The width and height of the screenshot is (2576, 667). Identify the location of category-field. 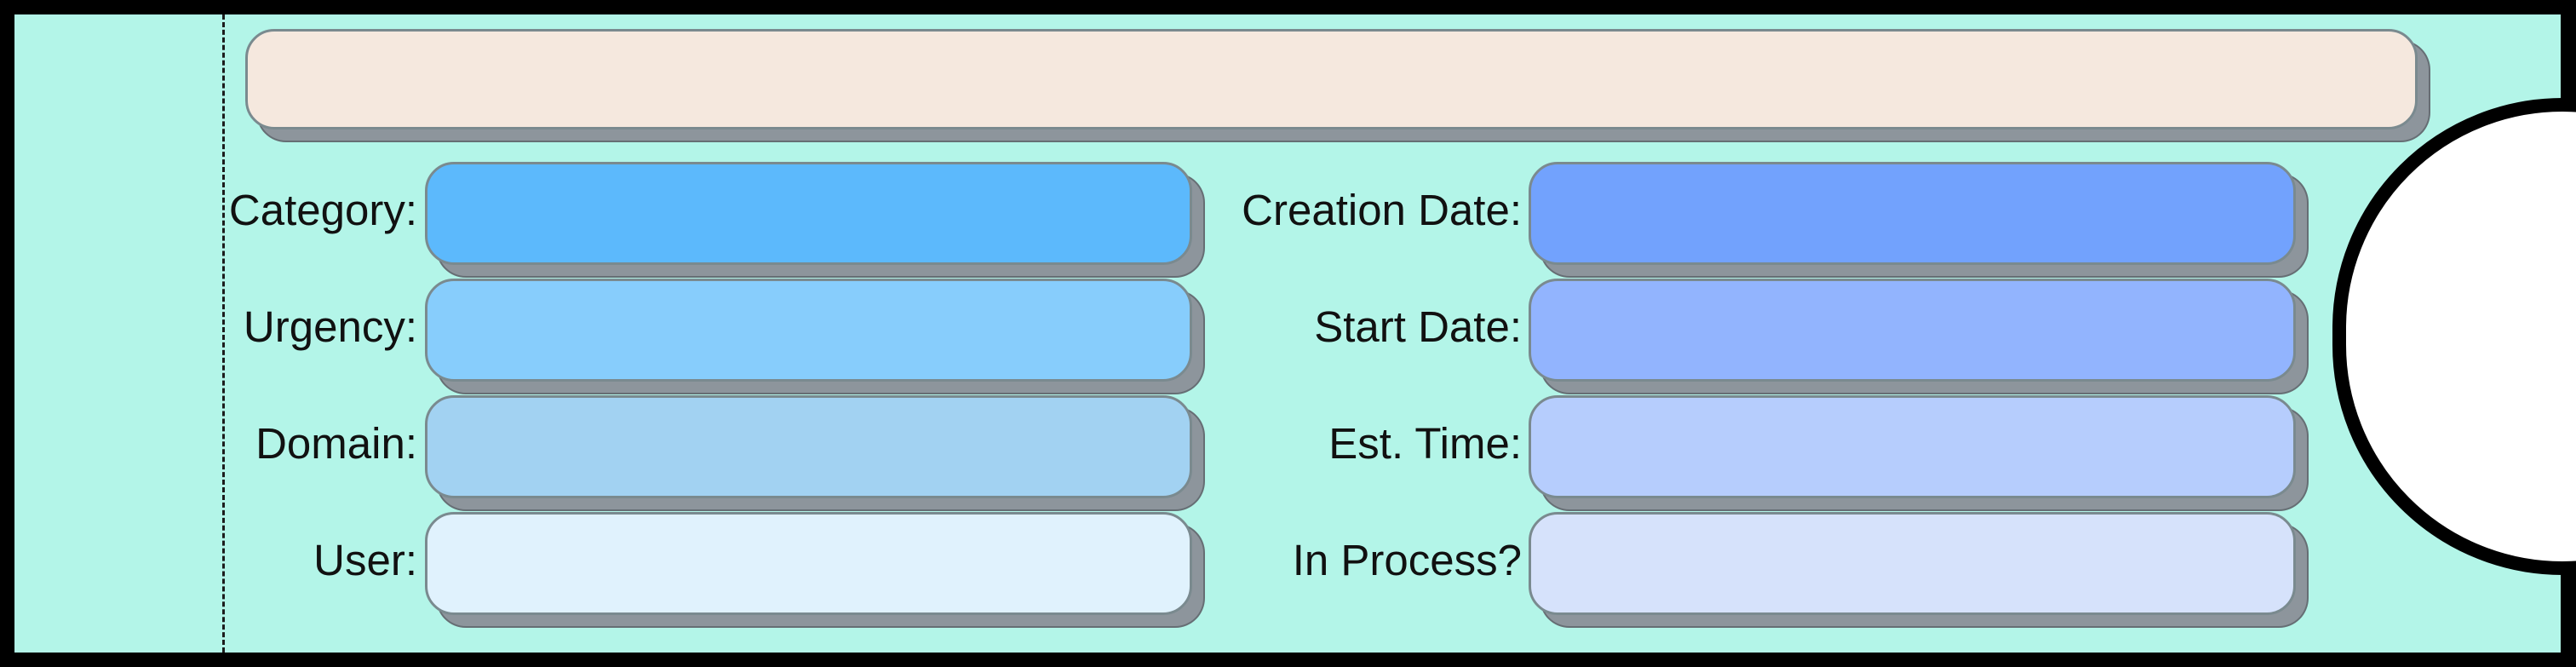
(808, 214).